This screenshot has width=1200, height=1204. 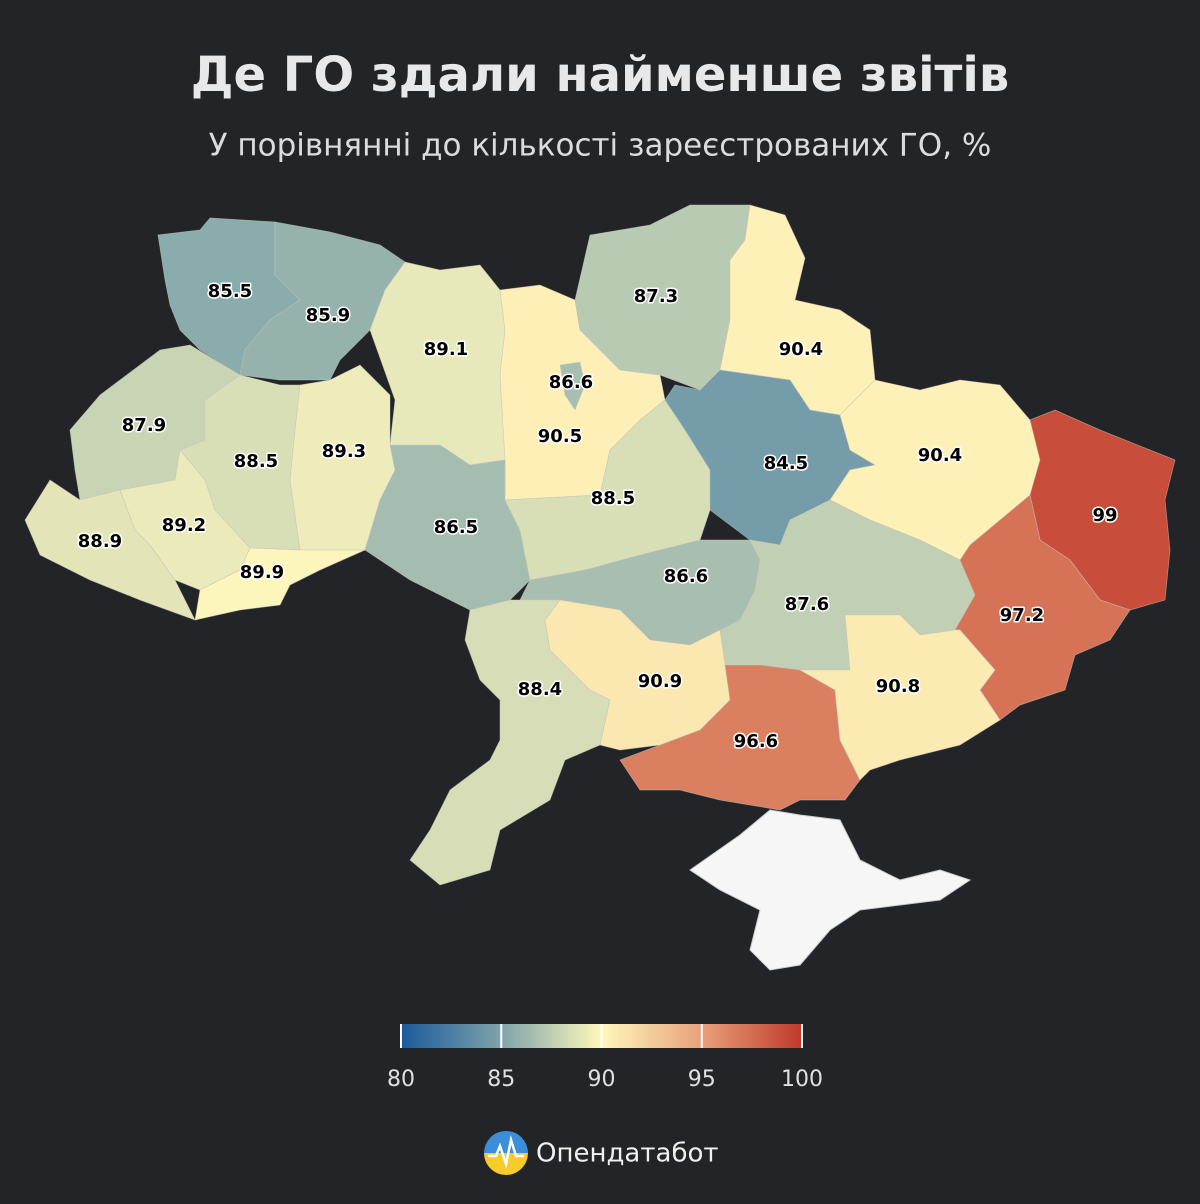 I want to click on tick-label: 80, so click(x=401, y=1079).